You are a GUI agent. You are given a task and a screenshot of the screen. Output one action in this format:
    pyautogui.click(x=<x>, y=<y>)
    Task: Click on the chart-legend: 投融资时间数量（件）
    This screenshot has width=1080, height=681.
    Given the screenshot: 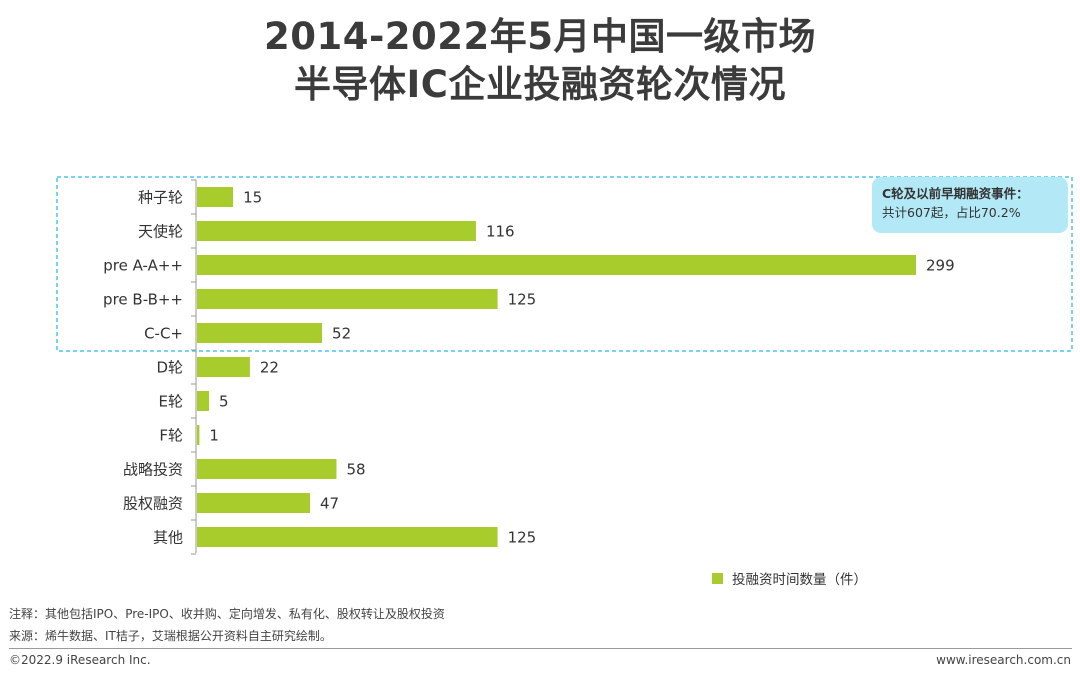 What is the action you would take?
    pyautogui.click(x=789, y=578)
    